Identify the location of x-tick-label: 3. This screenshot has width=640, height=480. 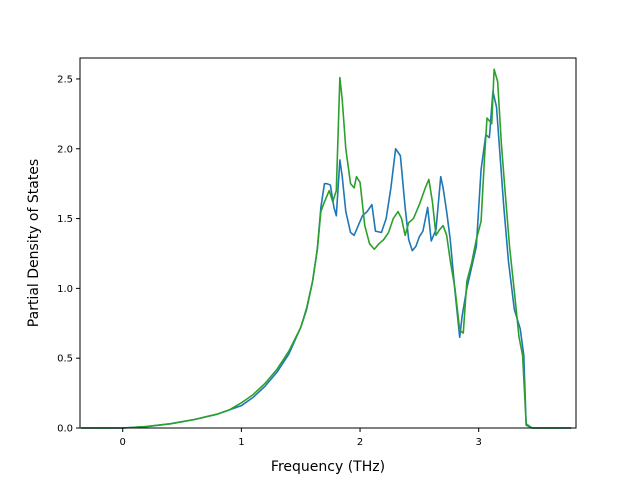
(479, 442).